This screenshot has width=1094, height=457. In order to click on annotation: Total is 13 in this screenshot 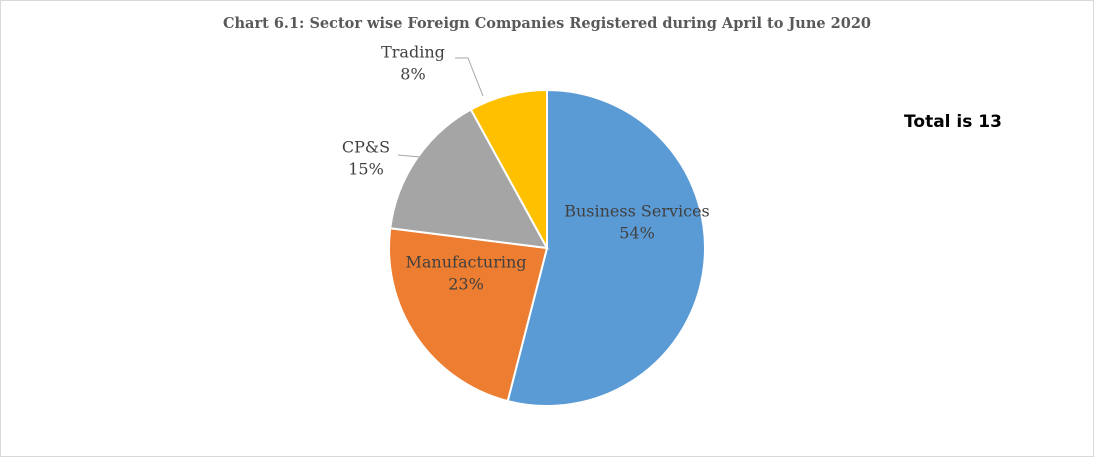, I will do `click(953, 122)`.